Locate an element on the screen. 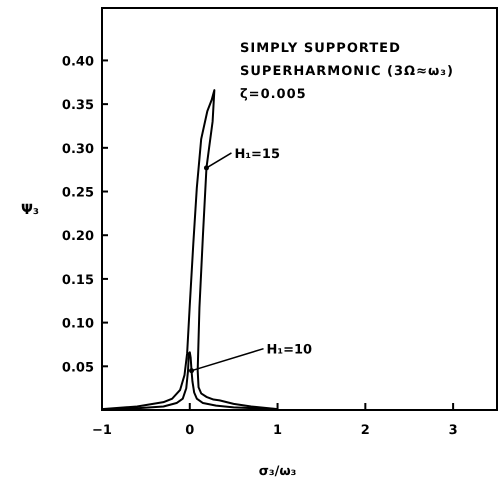 The height and width of the screenshot is (496, 499). y-tick-label: 0.10 is located at coordinates (78, 324).